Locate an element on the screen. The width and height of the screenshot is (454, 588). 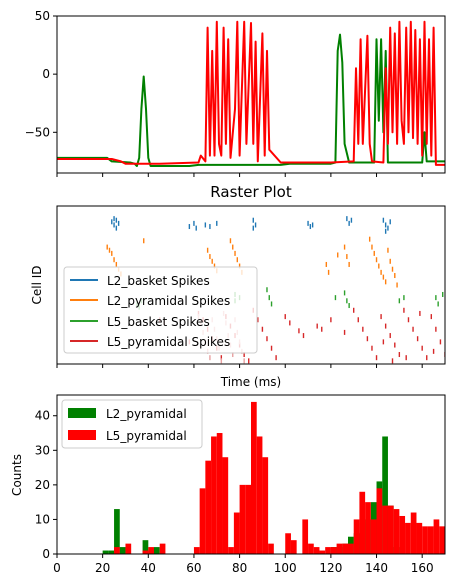
histogram-x-tick-label: 60 is located at coordinates (193, 568).